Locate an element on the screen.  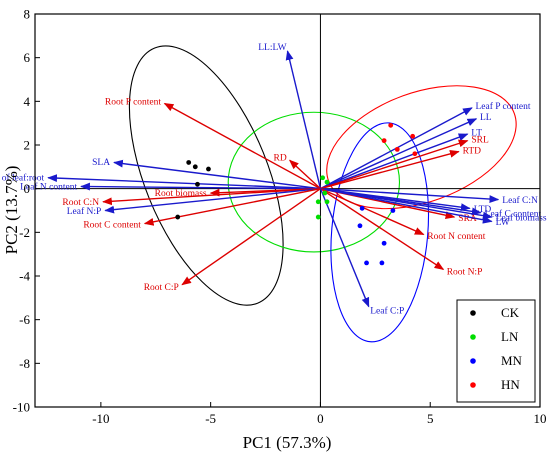
loading-label-sra: SRA is located at coordinates (467, 219).